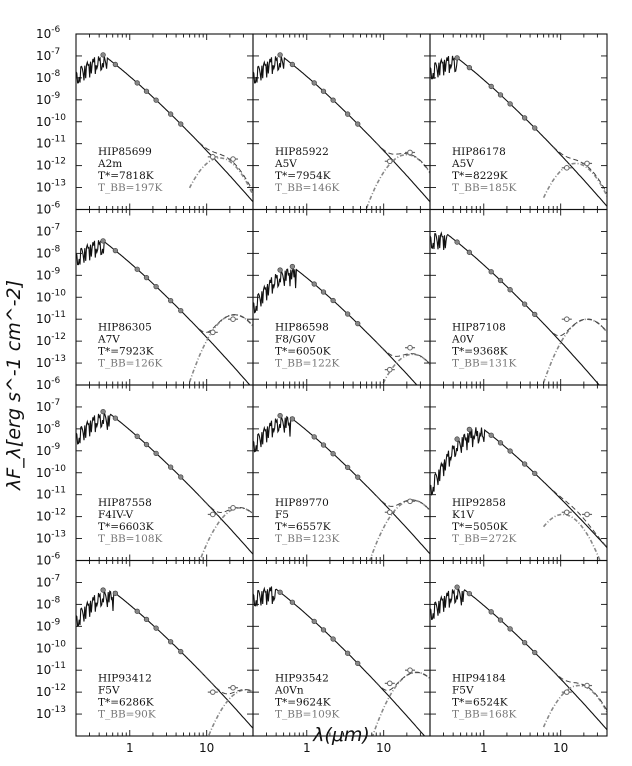 Image resolution: width=632 pixels, height=766 pixels. Describe the element at coordinates (302, 152) in the screenshot. I see `star-name-label: HIP85922` at that location.